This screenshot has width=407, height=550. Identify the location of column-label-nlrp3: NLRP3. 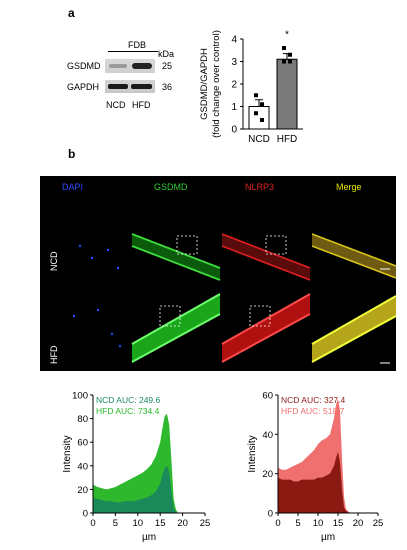
(260, 187).